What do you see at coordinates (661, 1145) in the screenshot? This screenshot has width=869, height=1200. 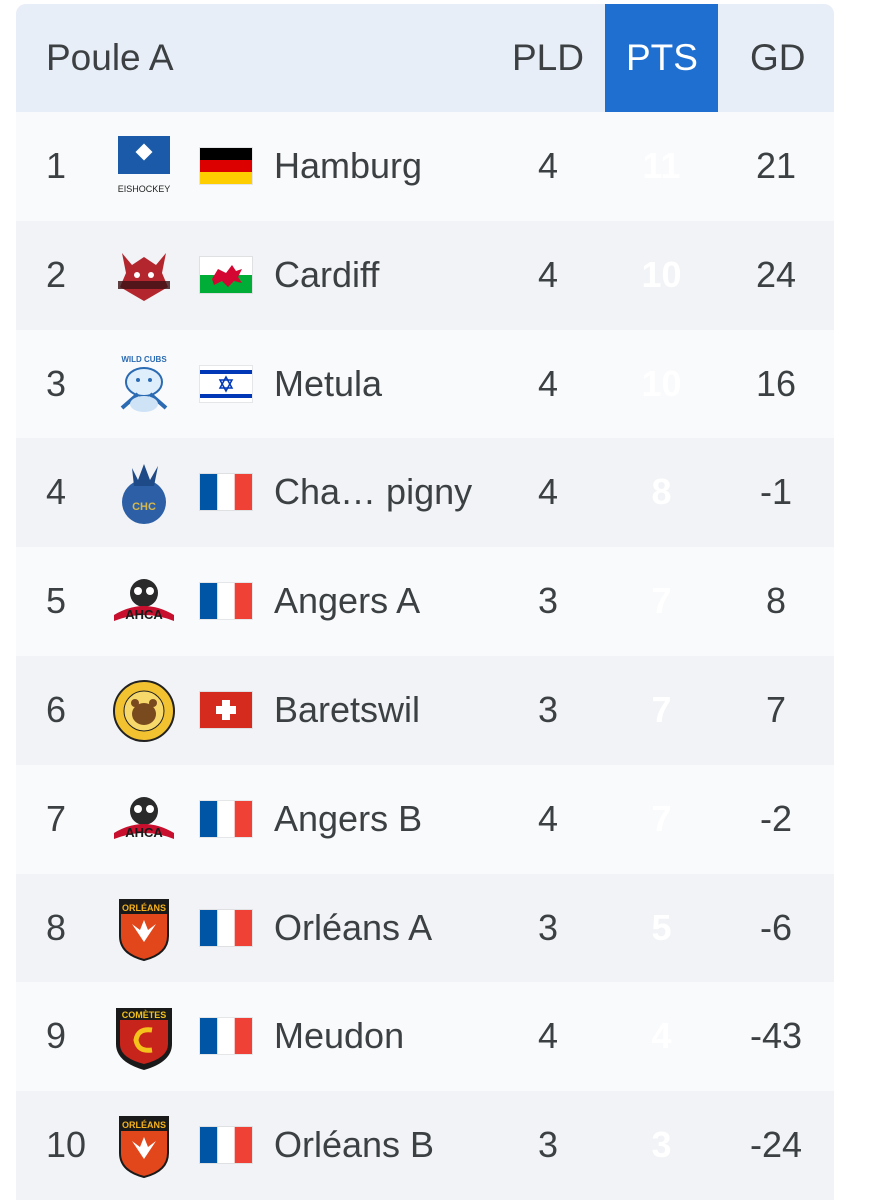 I see `pts-value: 3` at bounding box center [661, 1145].